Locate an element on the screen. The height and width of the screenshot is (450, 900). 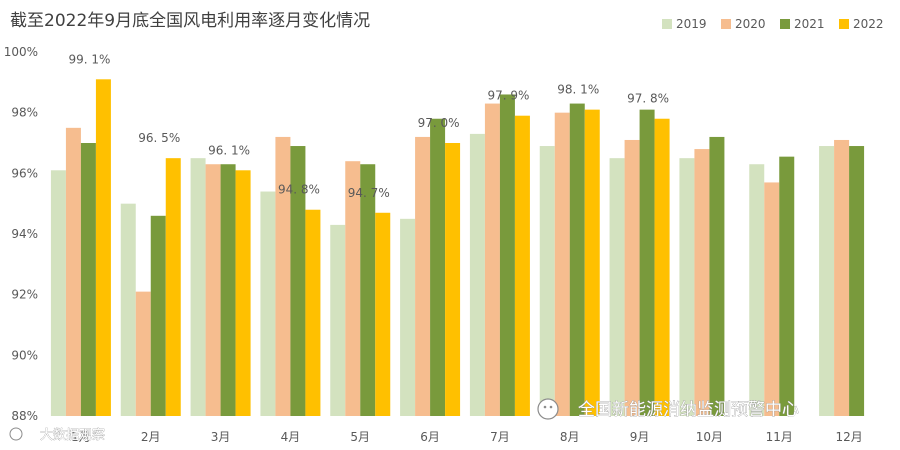
legend-swatch-2019 is located at coordinates (667, 24).